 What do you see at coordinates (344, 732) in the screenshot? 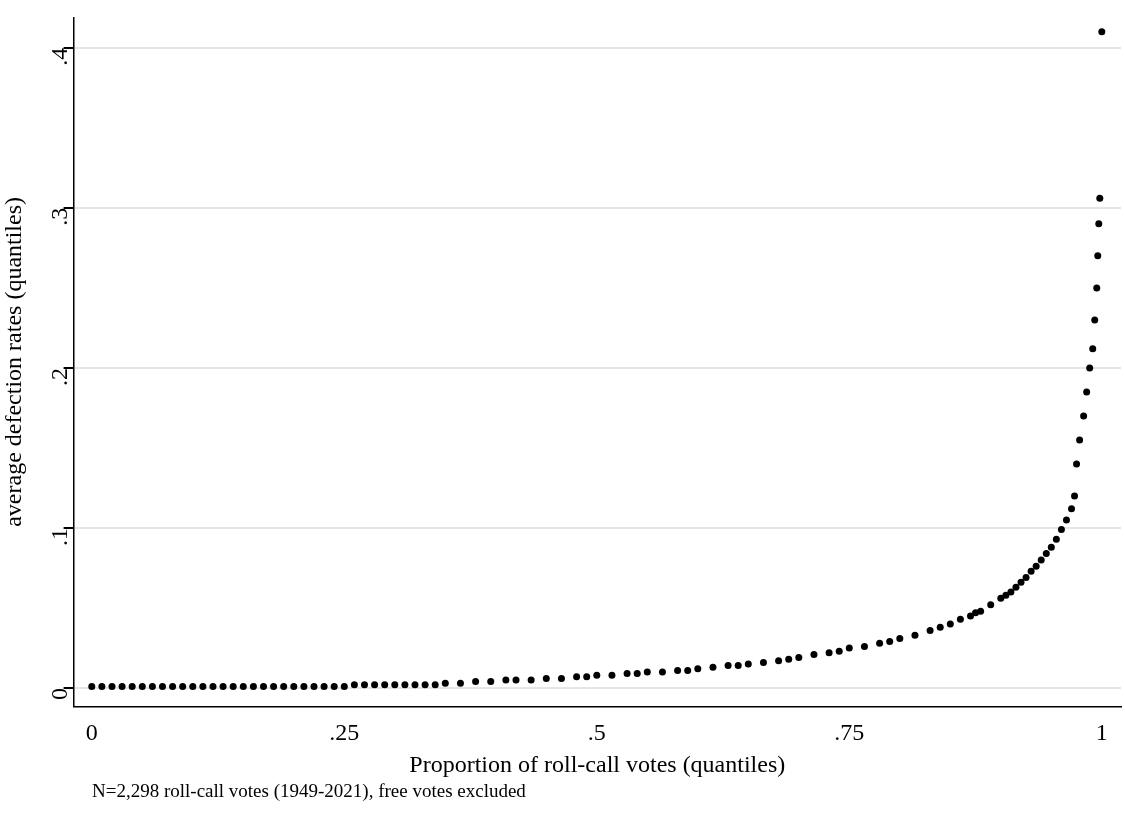
I see `x-tick-label: .25` at bounding box center [344, 732].